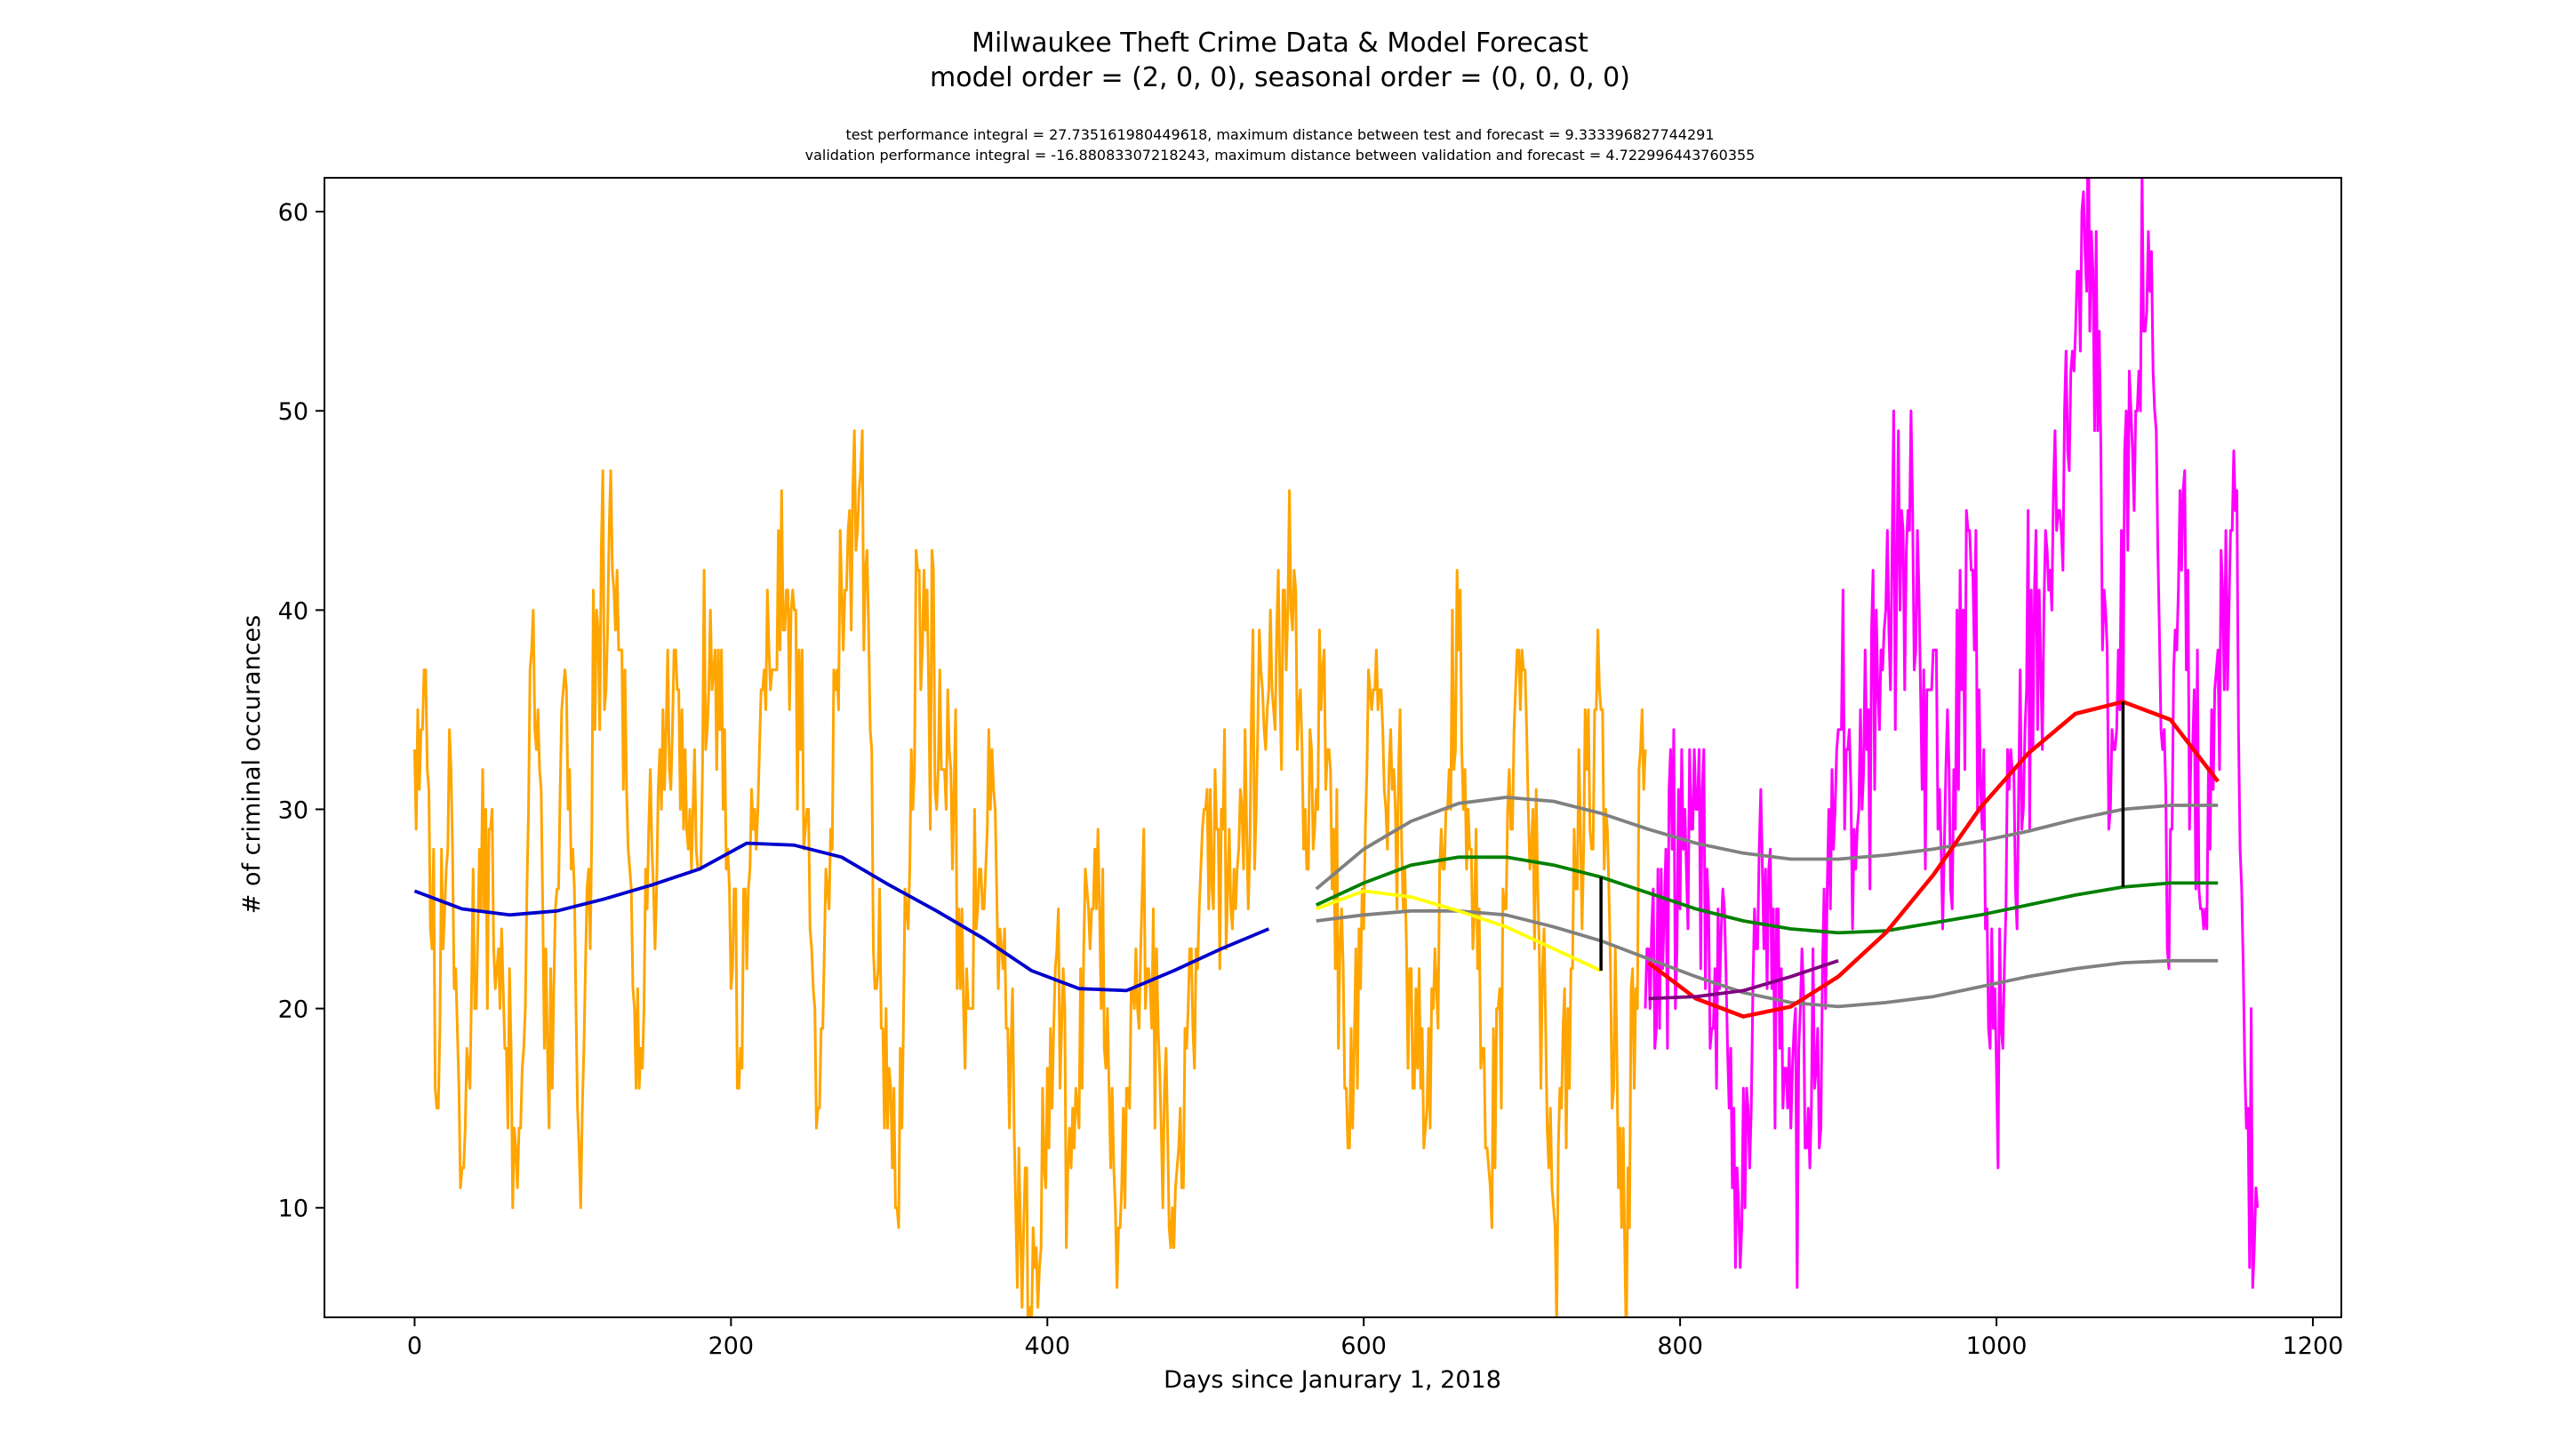 This screenshot has width=2560, height=1456. I want to click on x-tick-label: 200, so click(731, 1346).